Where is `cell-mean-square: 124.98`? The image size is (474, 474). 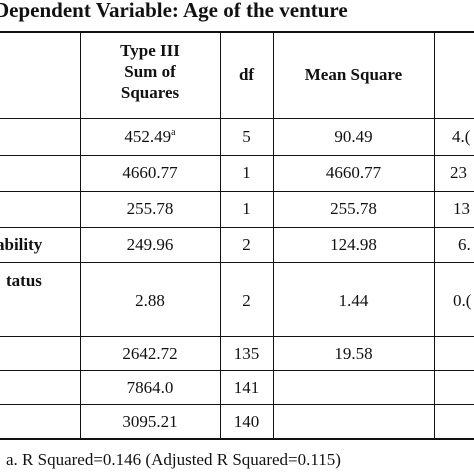 cell-mean-square: 124.98 is located at coordinates (353, 244).